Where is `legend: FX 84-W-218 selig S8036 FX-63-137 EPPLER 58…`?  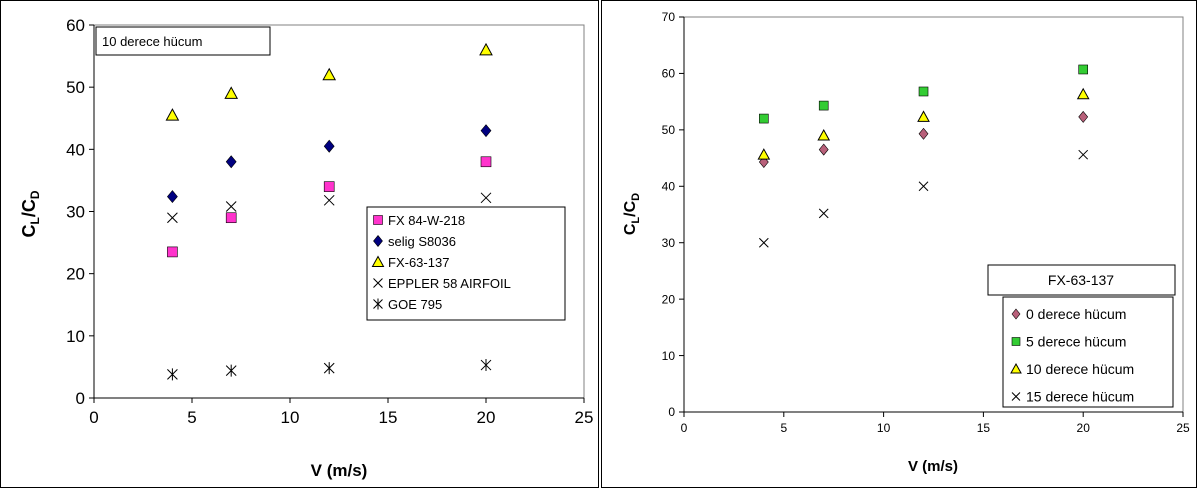
legend: FX 84-W-218 selig S8036 FX-63-137 EPPLER 58… is located at coordinates (466, 263).